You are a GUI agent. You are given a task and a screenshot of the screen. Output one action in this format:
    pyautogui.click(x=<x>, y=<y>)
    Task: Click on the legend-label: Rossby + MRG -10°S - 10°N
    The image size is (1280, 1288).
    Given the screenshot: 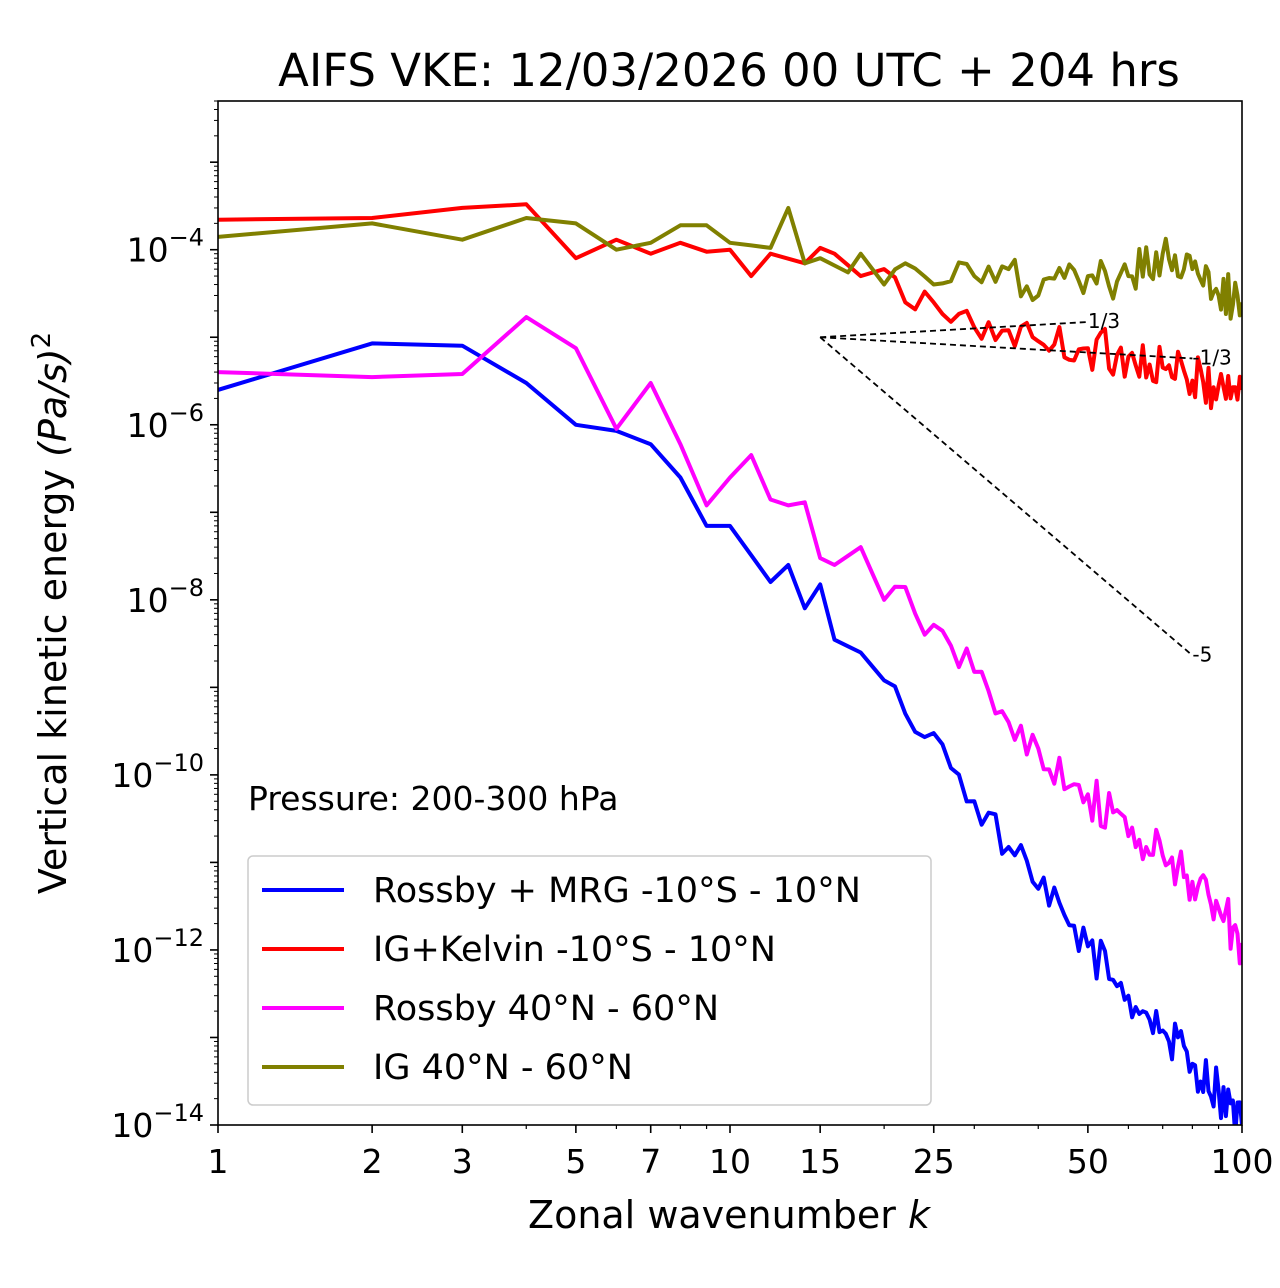 What is the action you would take?
    pyautogui.click(x=617, y=891)
    